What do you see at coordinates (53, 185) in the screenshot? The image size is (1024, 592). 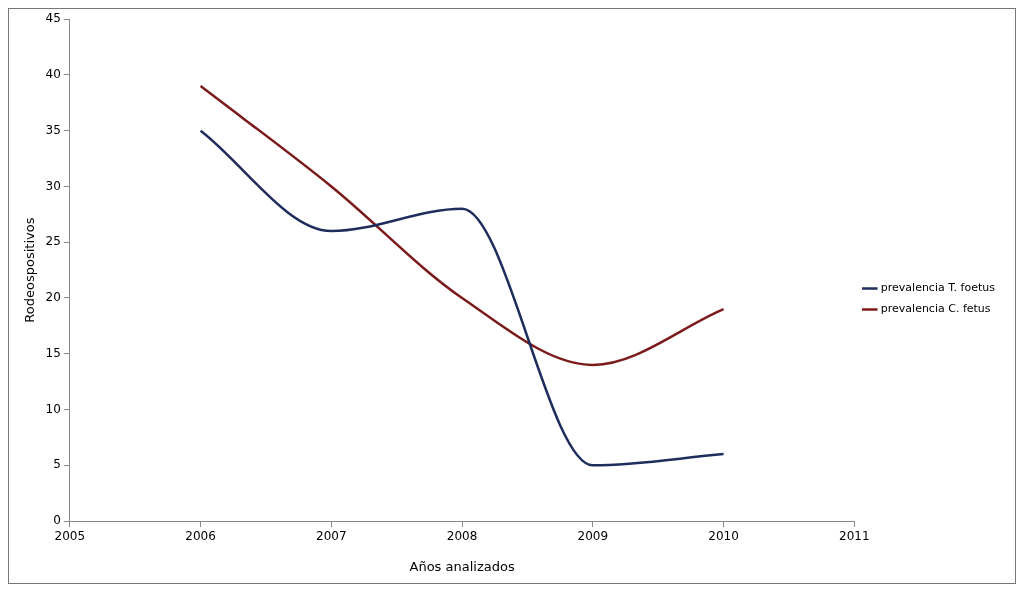 I see `y-tick-label: 30` at bounding box center [53, 185].